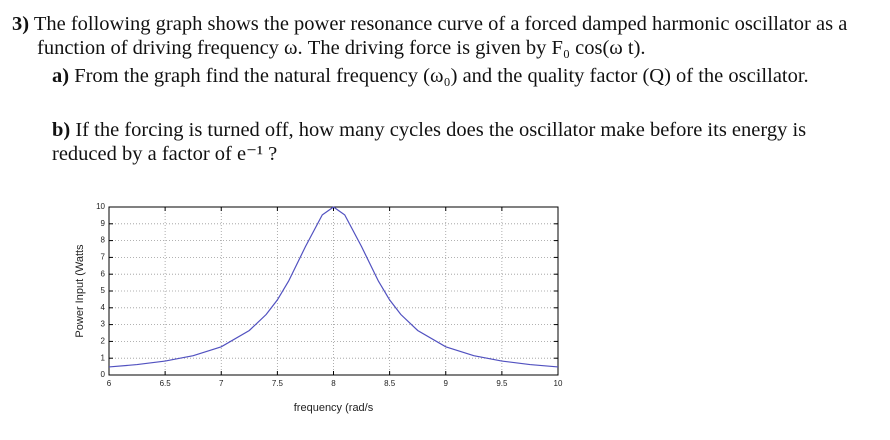 Image resolution: width=890 pixels, height=440 pixels. What do you see at coordinates (103, 374) in the screenshot?
I see `y-tick-label: 0` at bounding box center [103, 374].